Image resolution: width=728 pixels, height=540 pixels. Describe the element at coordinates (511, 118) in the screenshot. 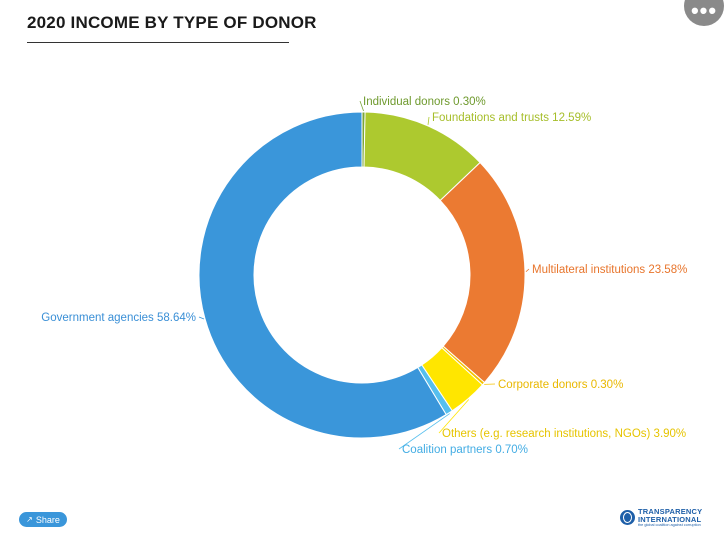

I see `data-label-foundations-and-trusts: Foundations and trusts 12.59%` at that location.